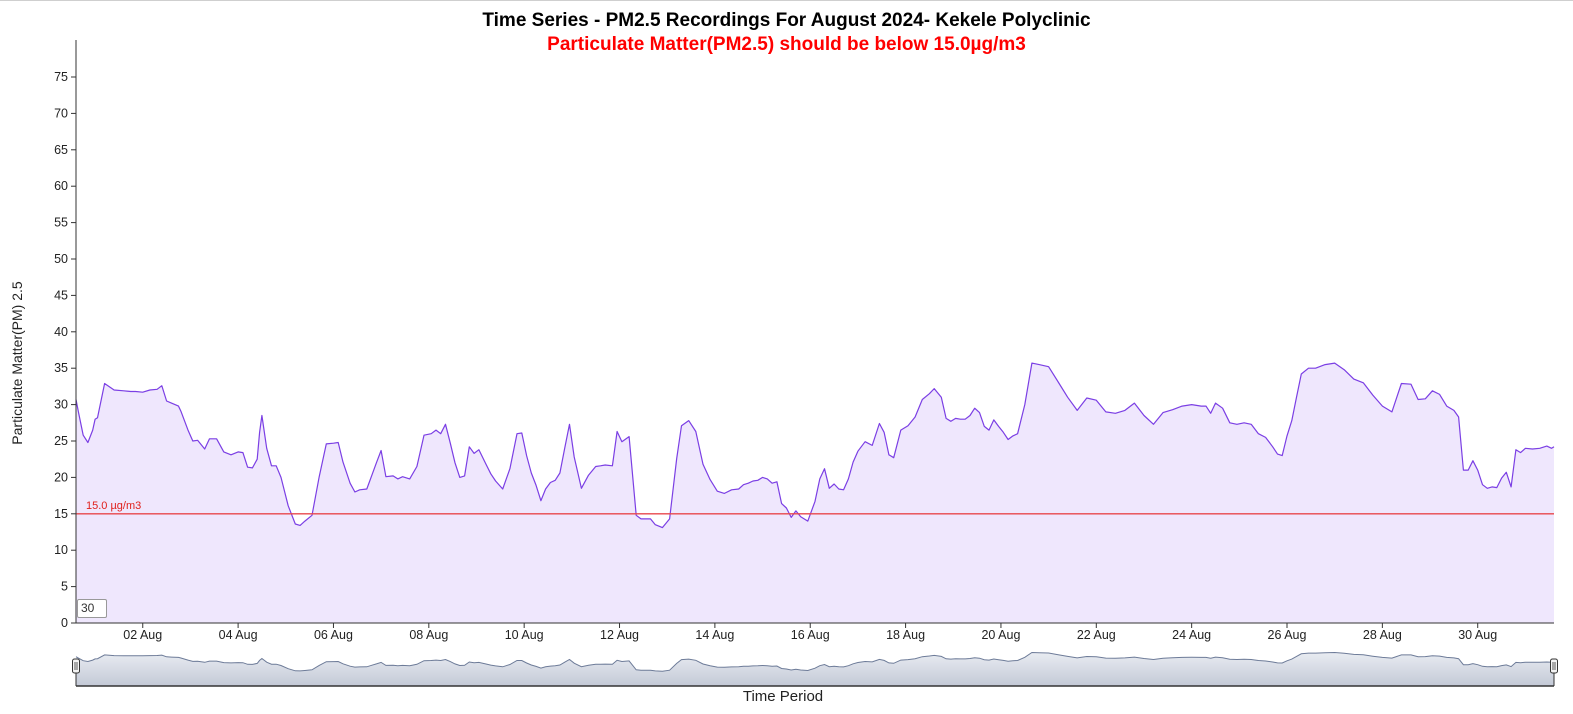 The height and width of the screenshot is (714, 1573). What do you see at coordinates (61, 295) in the screenshot?
I see `y-tick-label: 45` at bounding box center [61, 295].